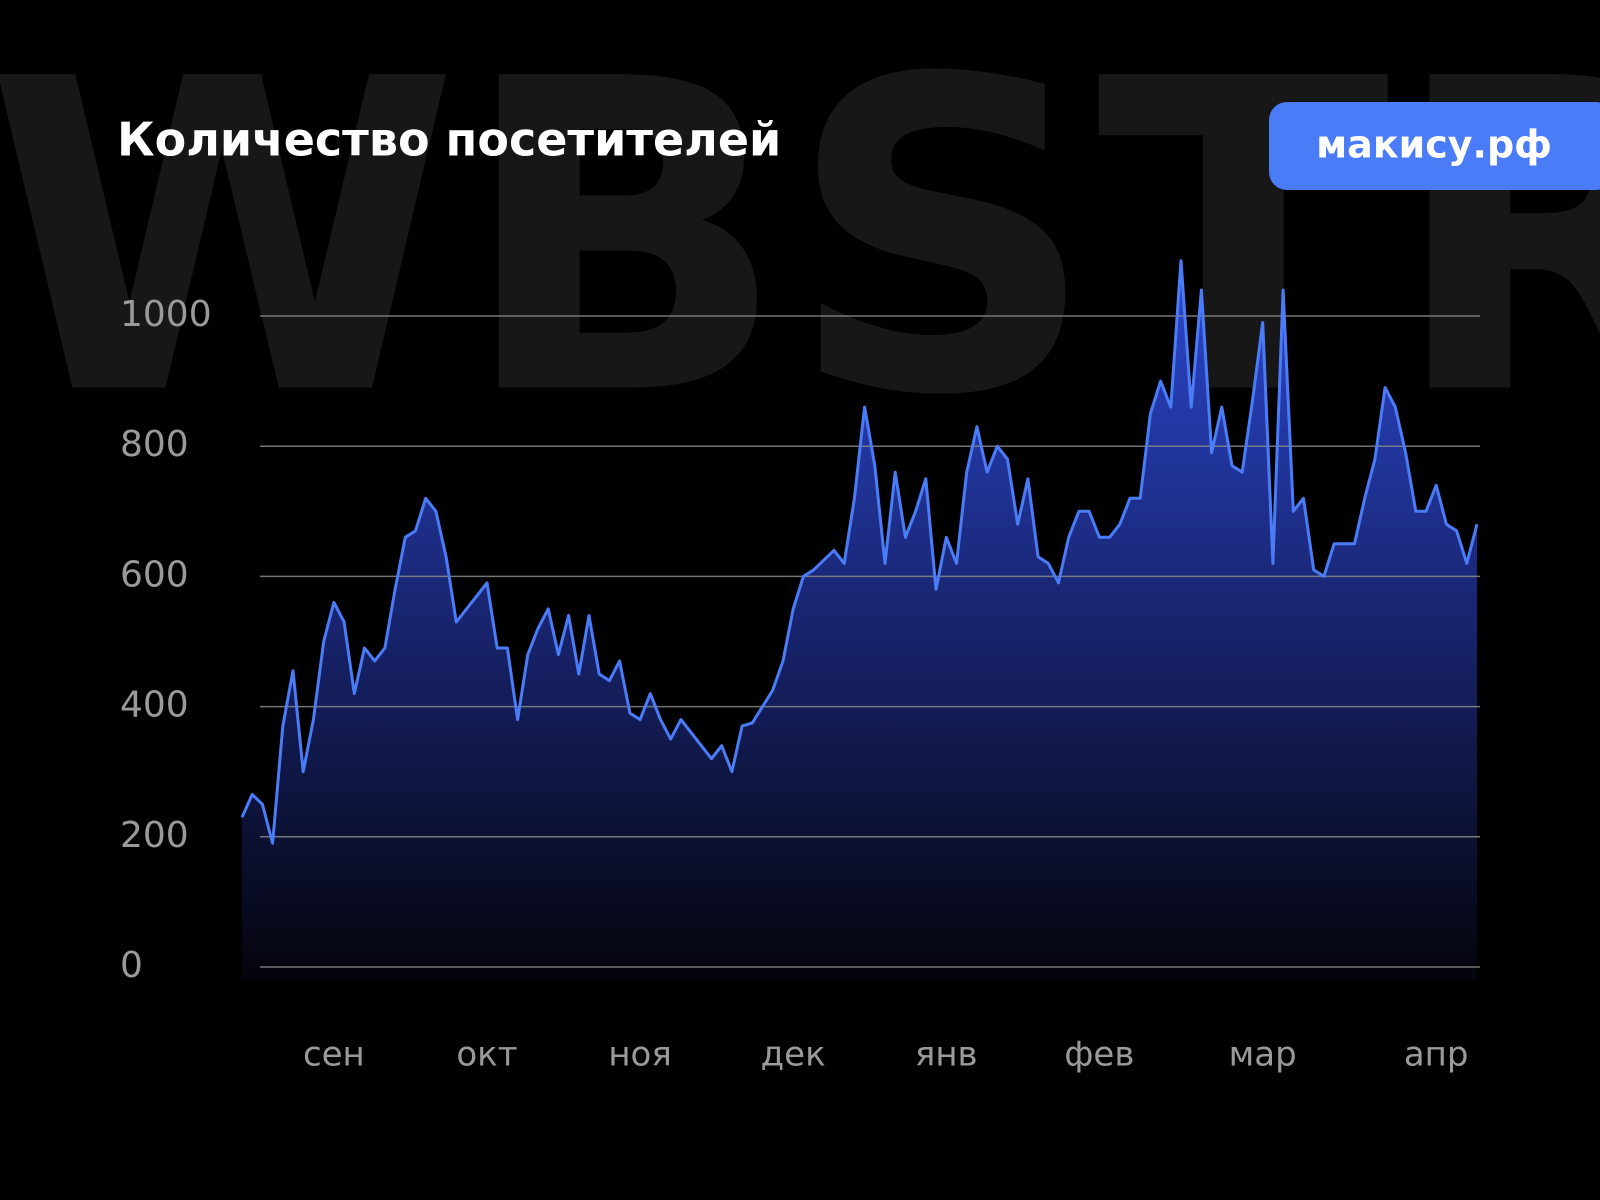  What do you see at coordinates (486, 1055) in the screenshot?
I see `x-tick-label: окт` at bounding box center [486, 1055].